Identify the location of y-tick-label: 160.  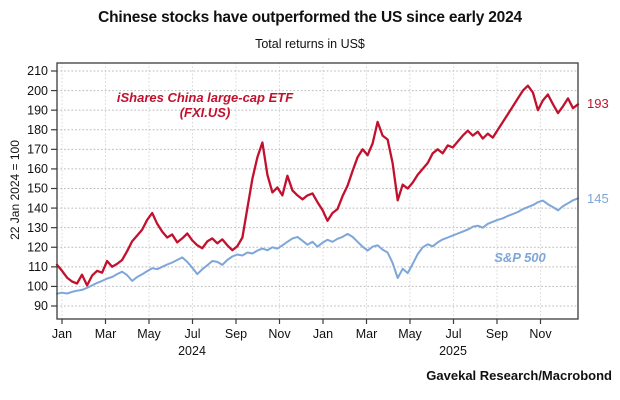
(37, 169).